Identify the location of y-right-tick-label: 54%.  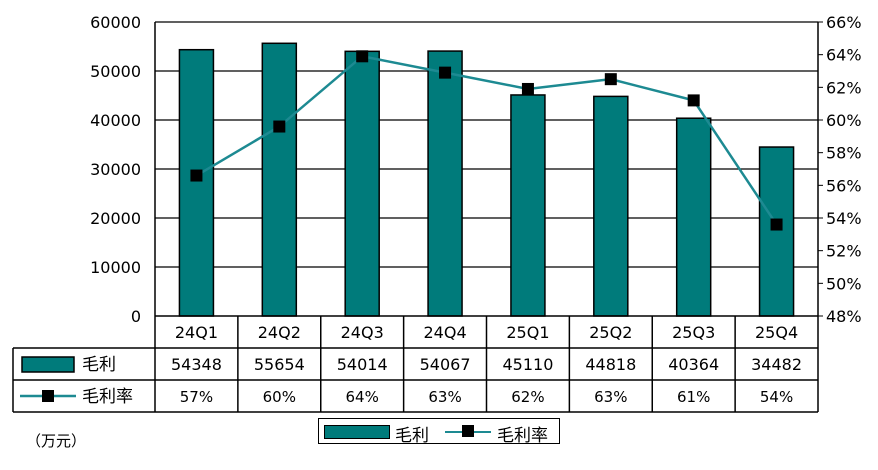
(844, 218).